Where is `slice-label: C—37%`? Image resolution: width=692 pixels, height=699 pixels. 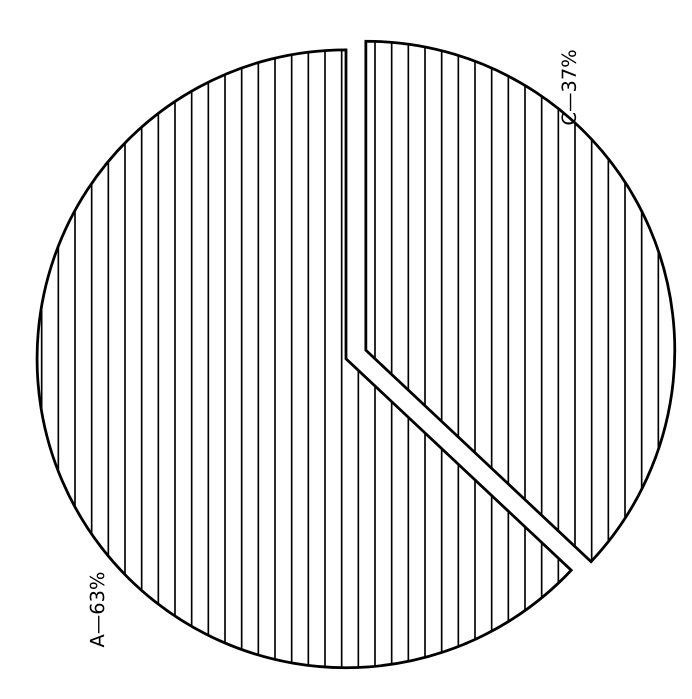 slice-label: C—37% is located at coordinates (568, 87).